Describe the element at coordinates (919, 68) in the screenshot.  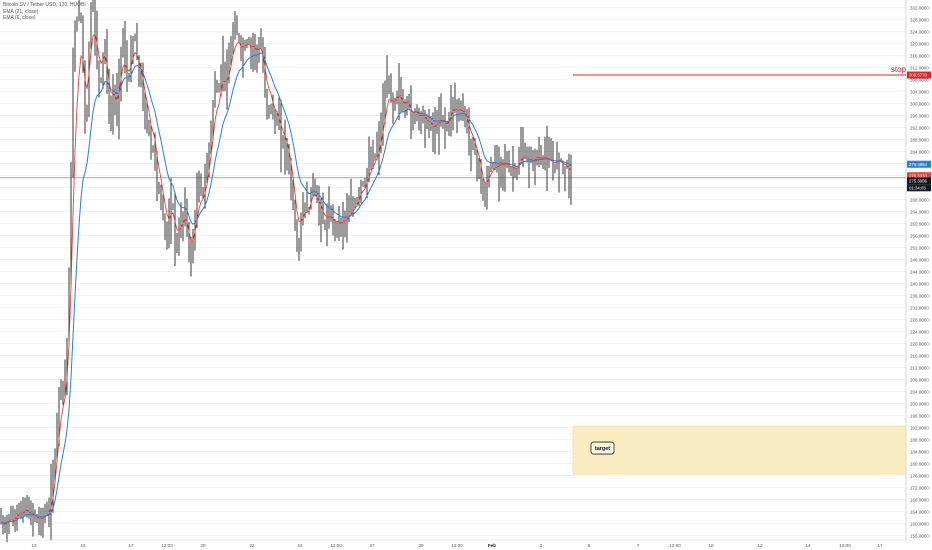
I see `y-tick-label: 312.0000` at that location.